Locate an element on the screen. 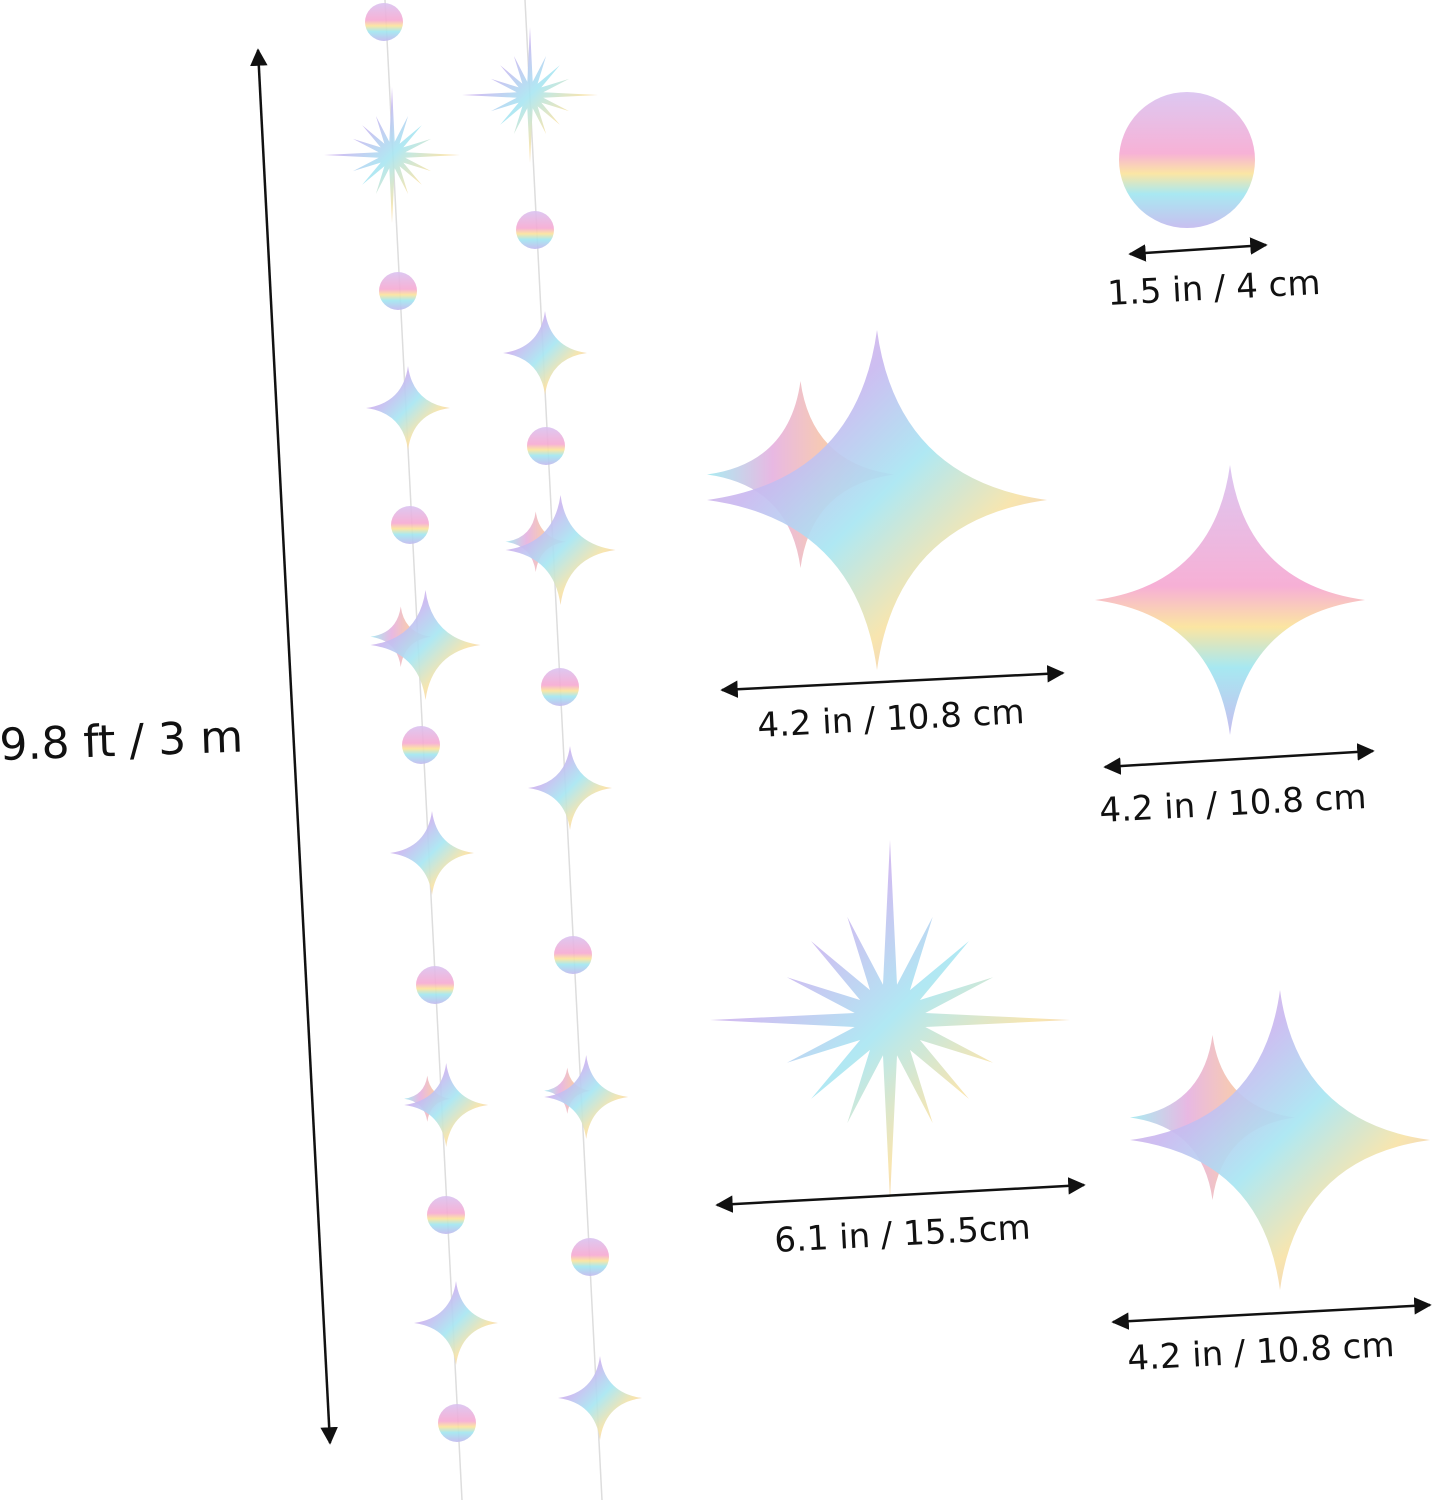  star-arrow is located at coordinates (1239, 759).